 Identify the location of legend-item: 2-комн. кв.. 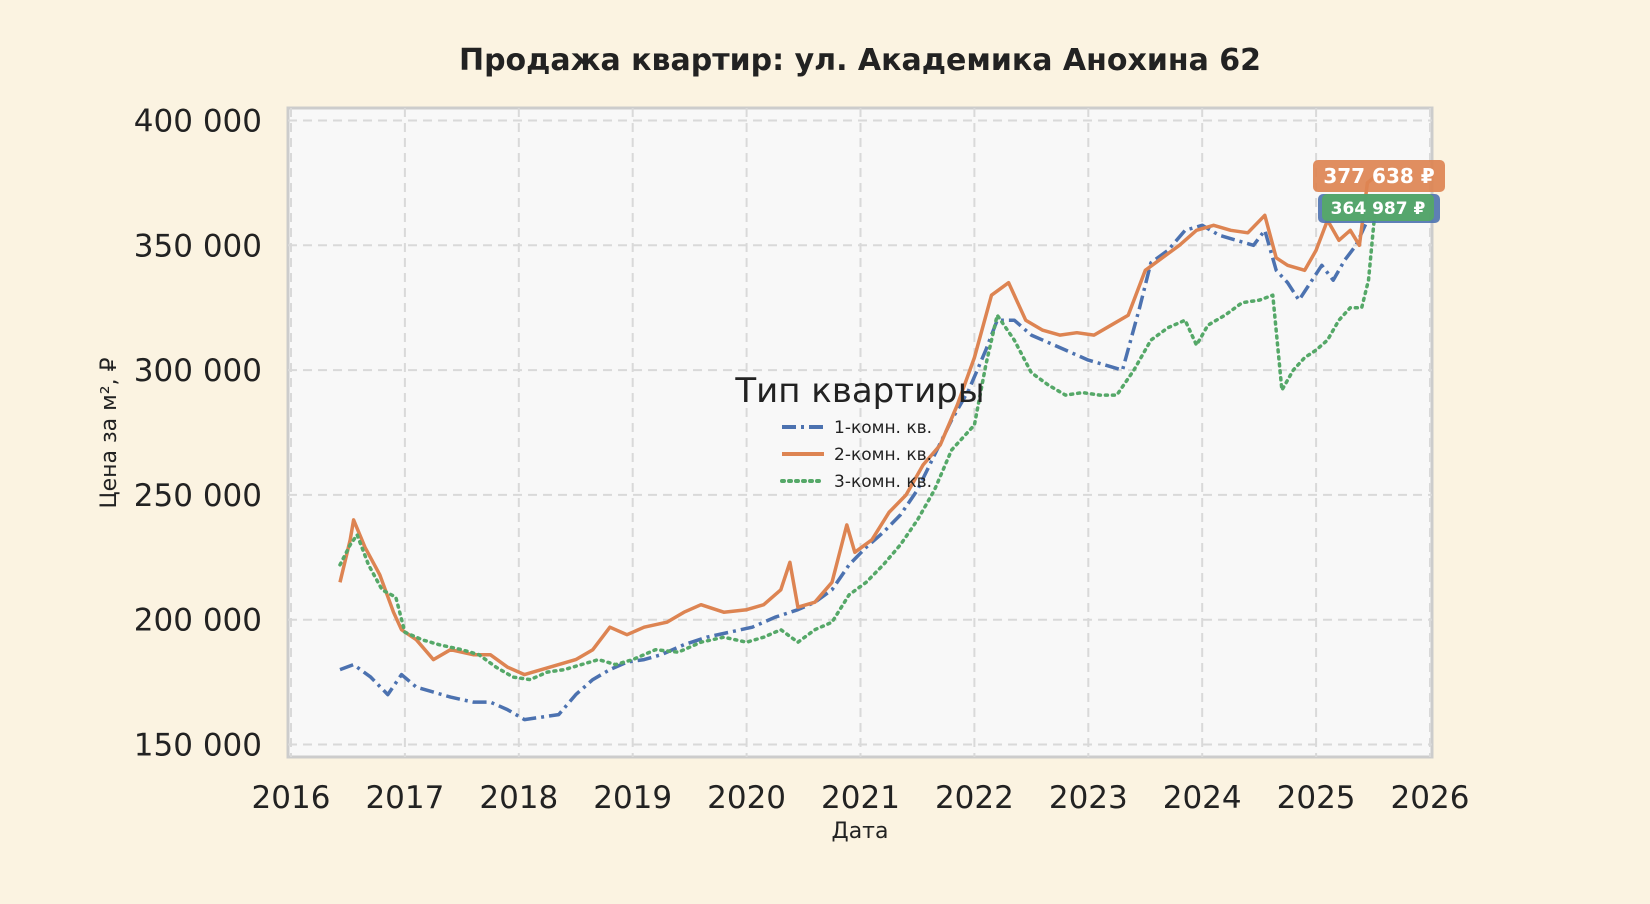
(857, 455).